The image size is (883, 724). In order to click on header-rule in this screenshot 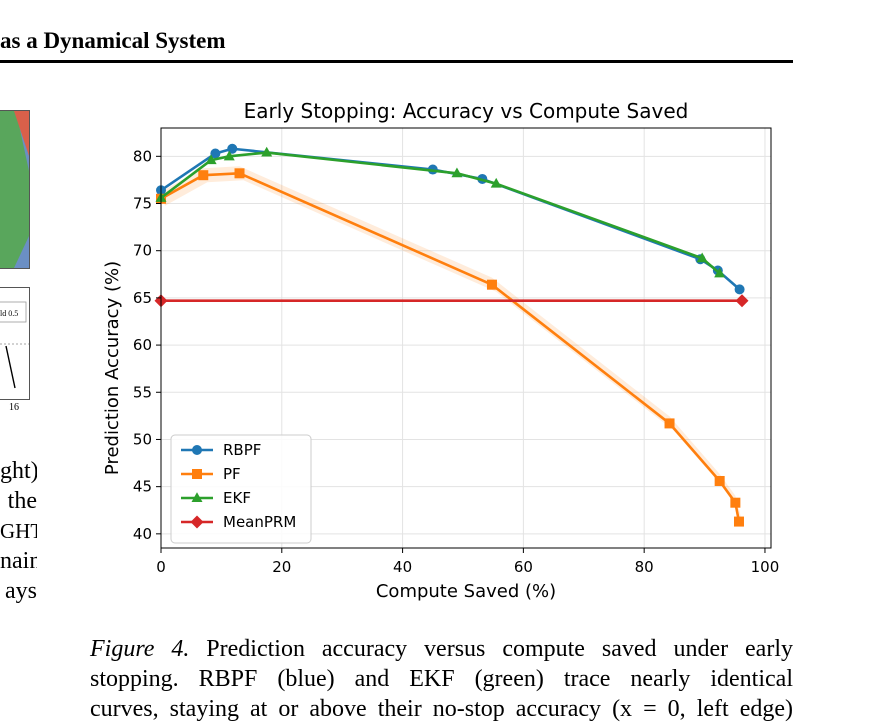, I will do `click(396, 61)`.